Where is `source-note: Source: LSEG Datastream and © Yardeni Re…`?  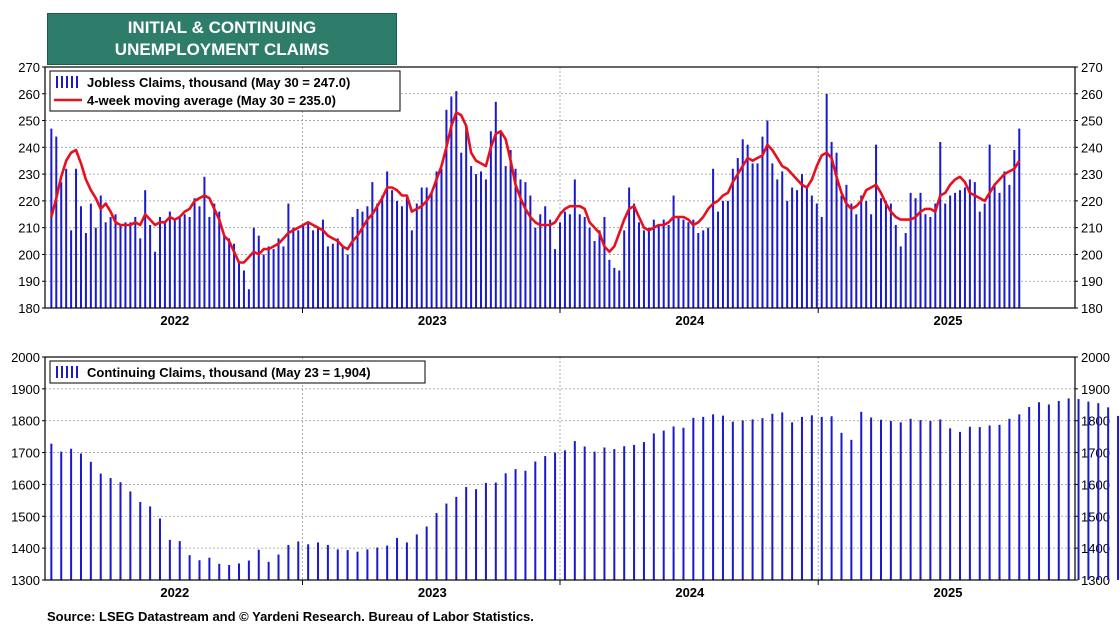 source-note: Source: LSEG Datastream and © Yardeni Re… is located at coordinates (290, 616).